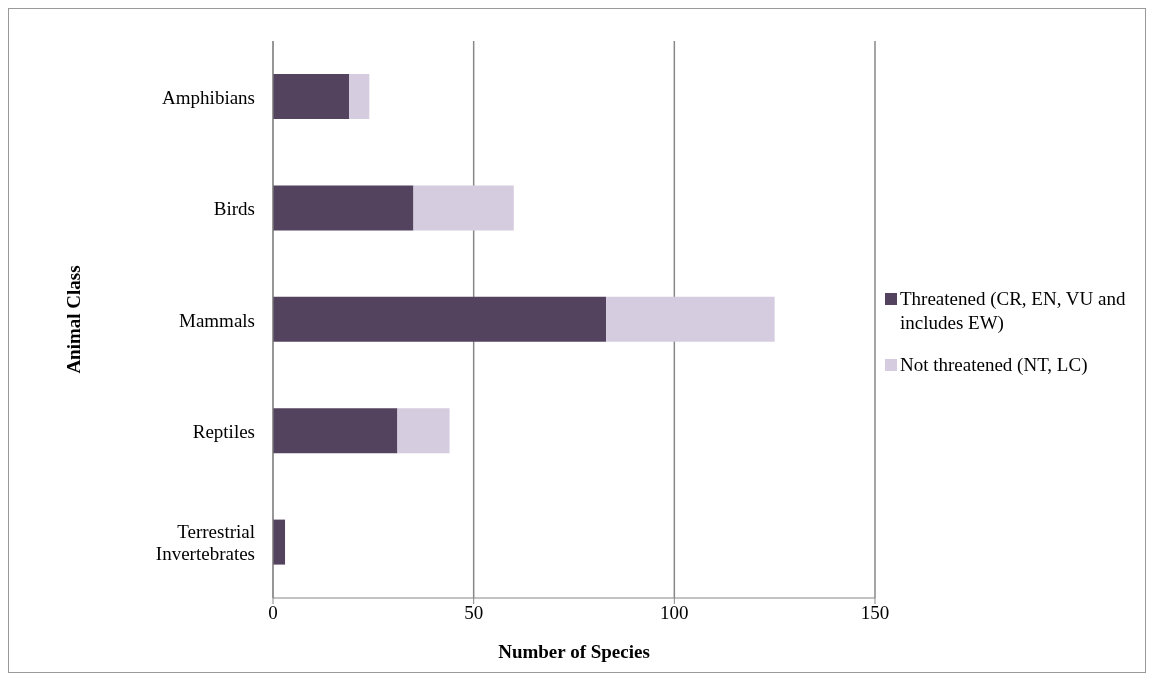  Describe the element at coordinates (273, 613) in the screenshot. I see `x-tick-label: 0` at that location.